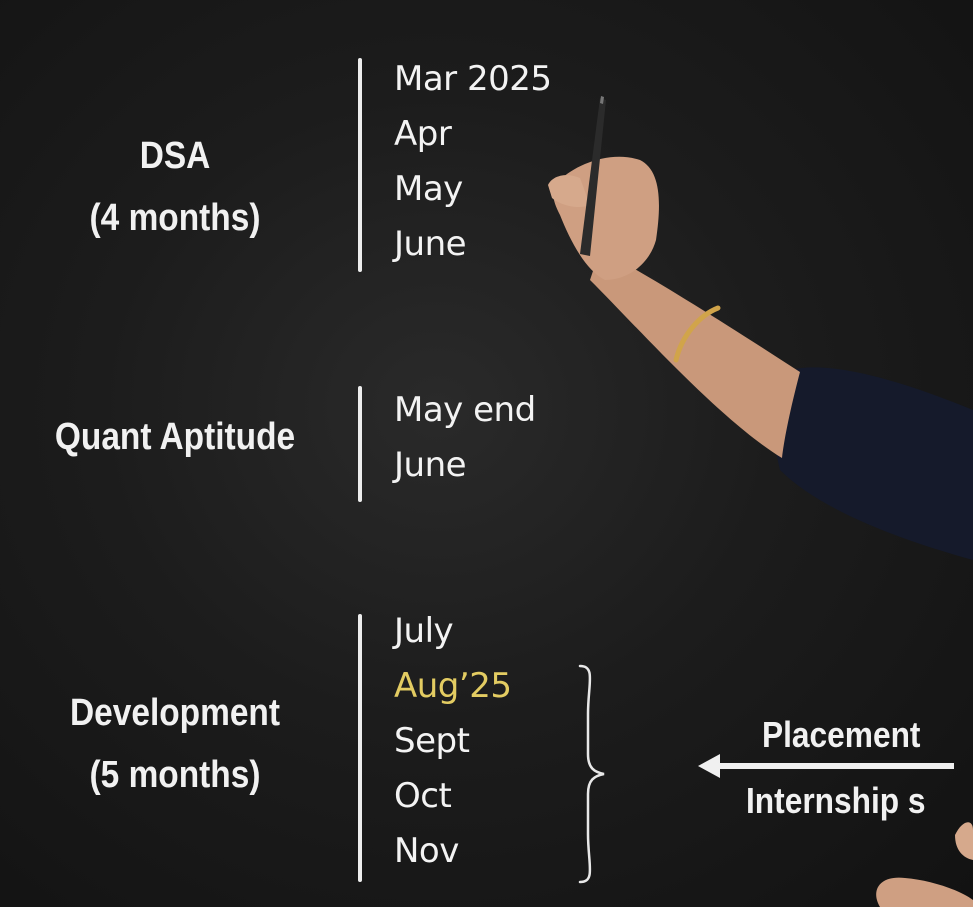 The width and height of the screenshot is (973, 907). I want to click on development-months-list: July Aug’25 Sept Oct Nov, so click(453, 741).